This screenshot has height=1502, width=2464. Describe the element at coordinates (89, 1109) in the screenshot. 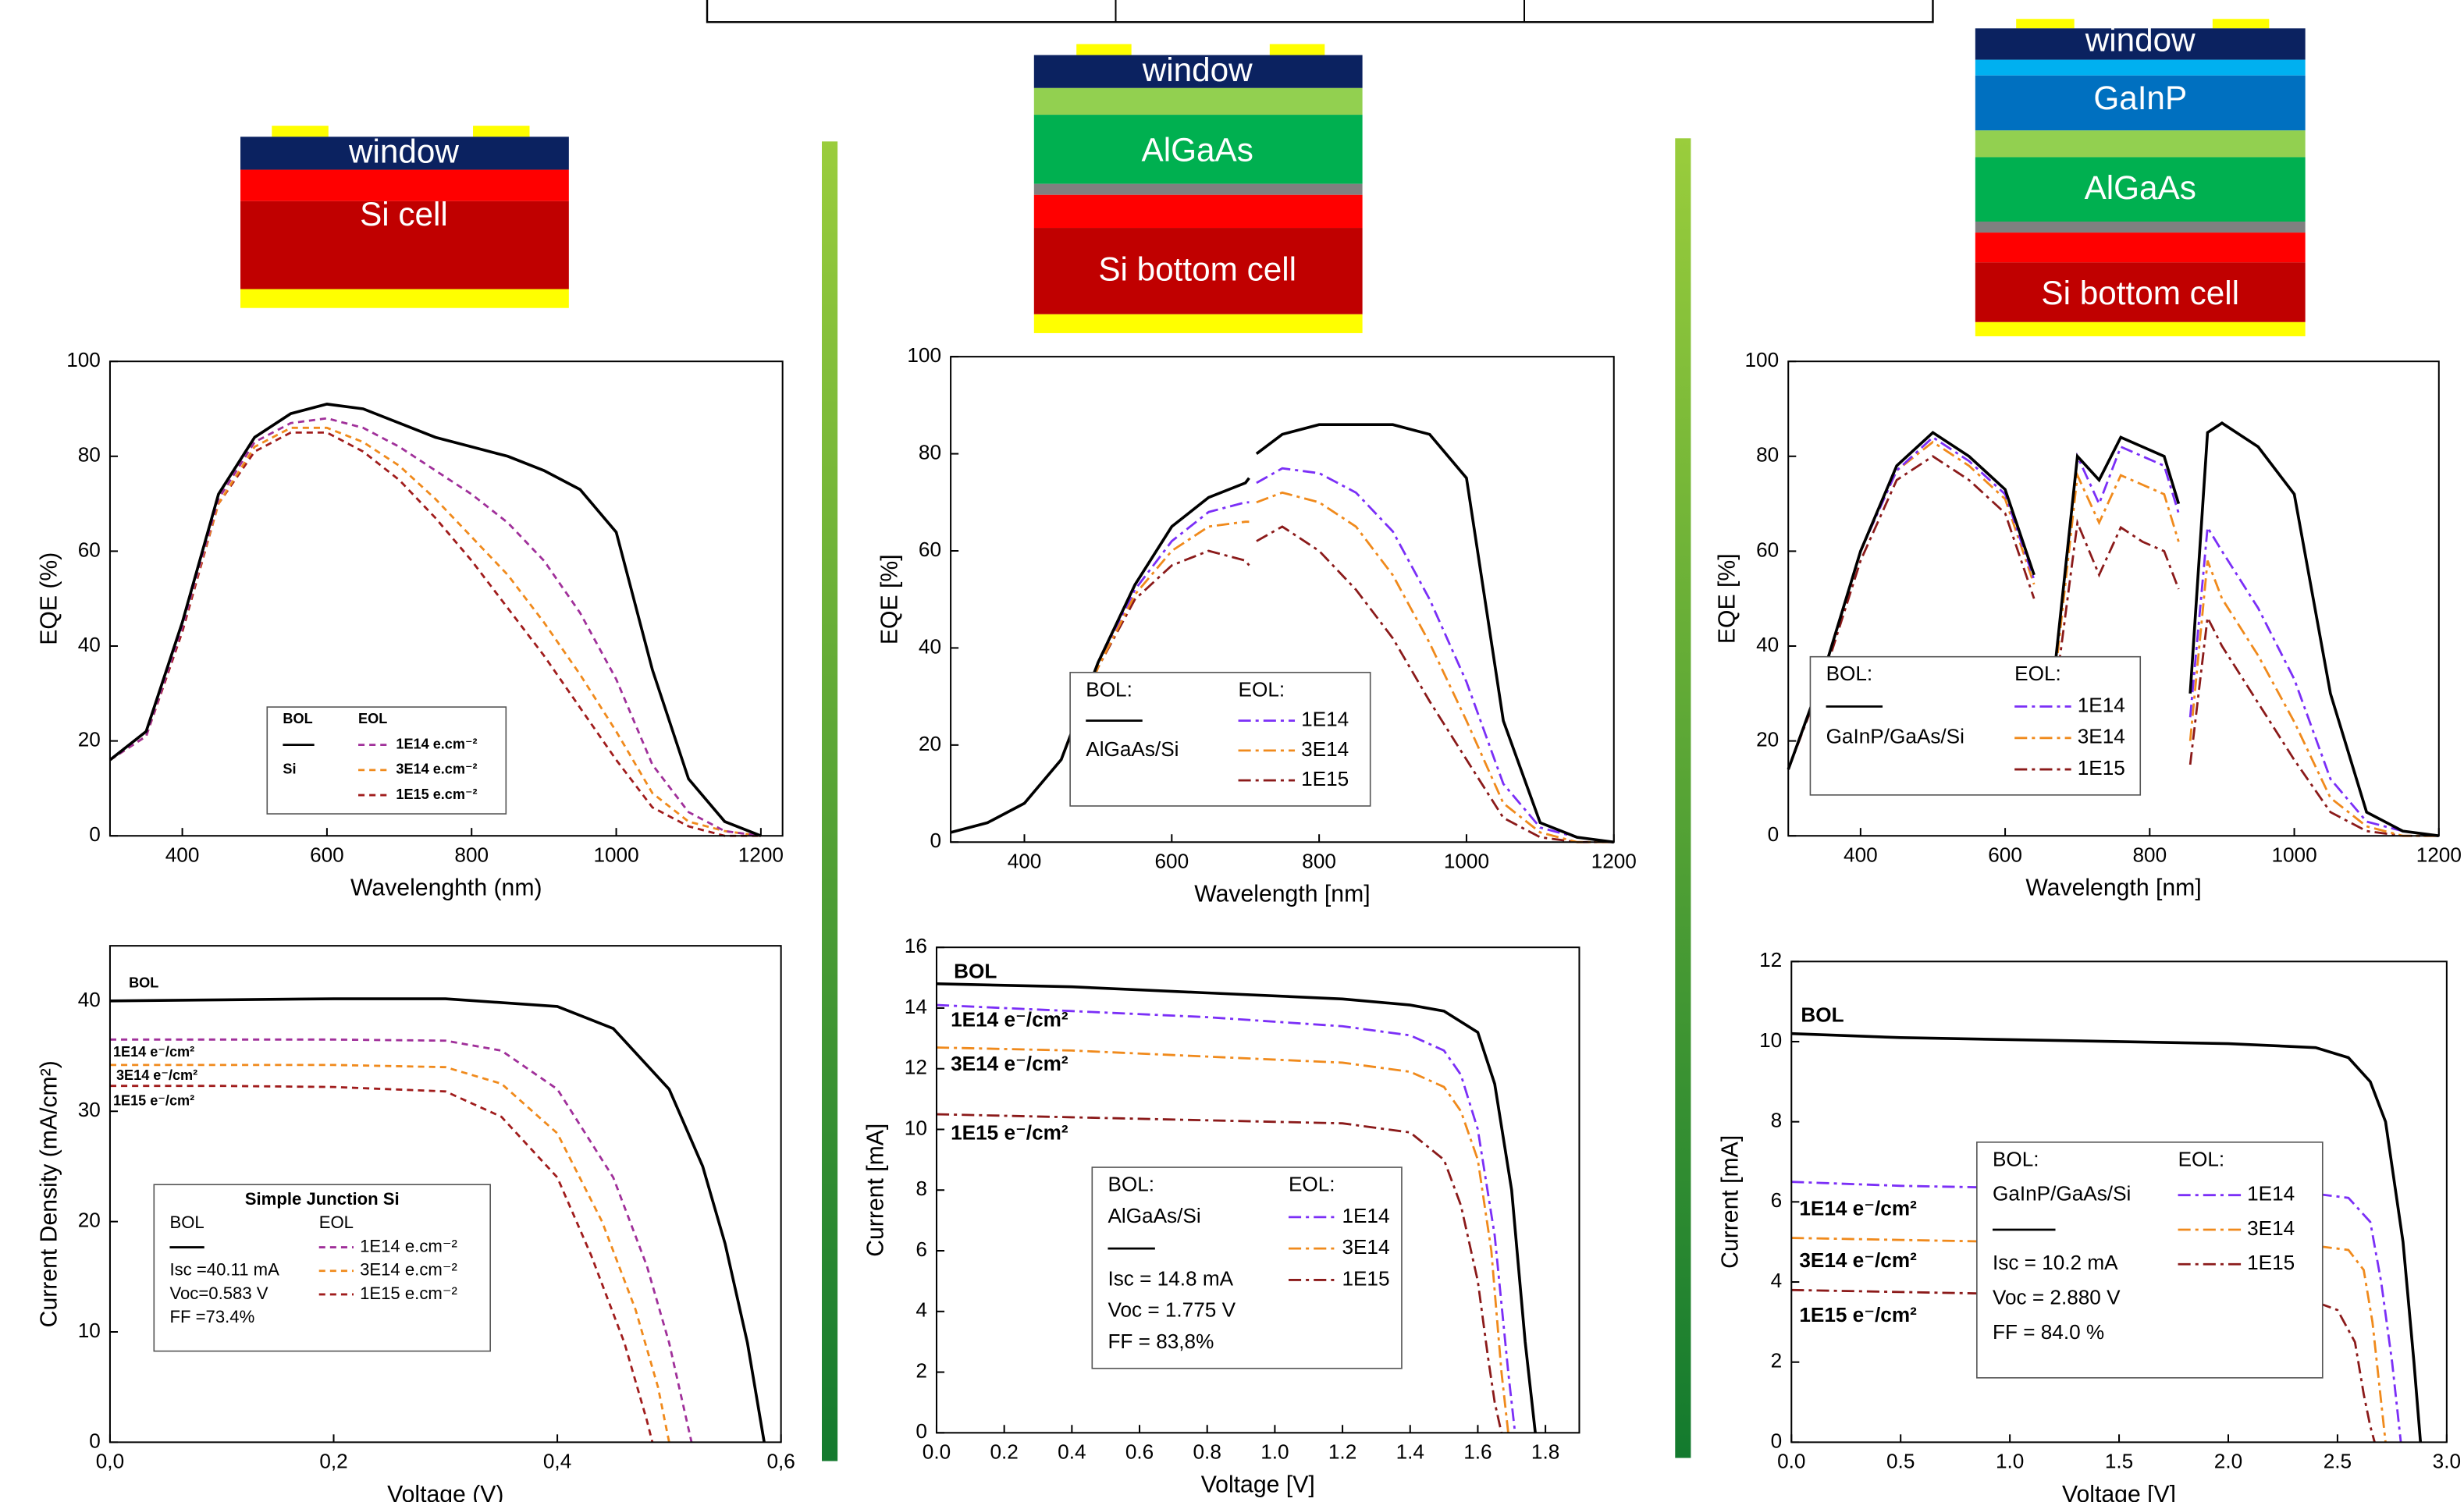

I see `y-tick-label: 30` at that location.